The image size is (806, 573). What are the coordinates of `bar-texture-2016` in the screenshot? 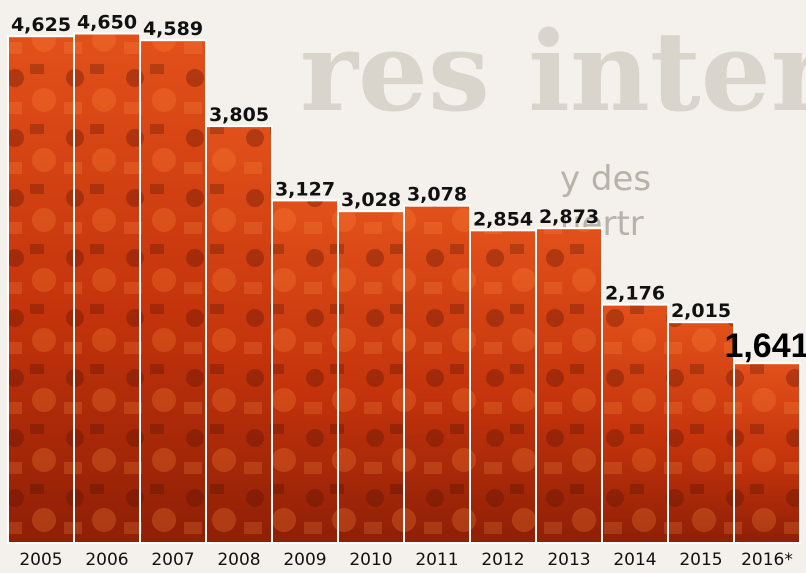 It's located at (767, 453).